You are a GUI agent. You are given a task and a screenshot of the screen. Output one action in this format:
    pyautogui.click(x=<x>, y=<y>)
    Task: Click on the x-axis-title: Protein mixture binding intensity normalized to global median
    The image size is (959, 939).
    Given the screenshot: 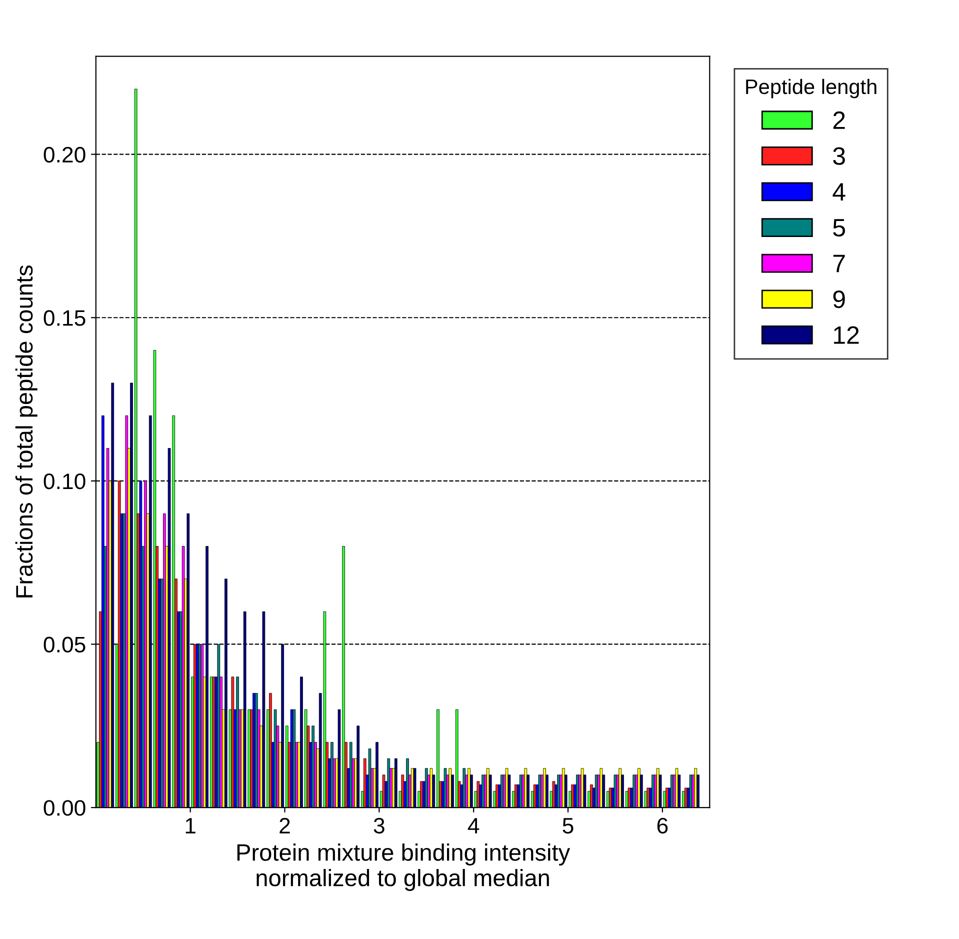 What is the action you would take?
    pyautogui.click(x=403, y=867)
    